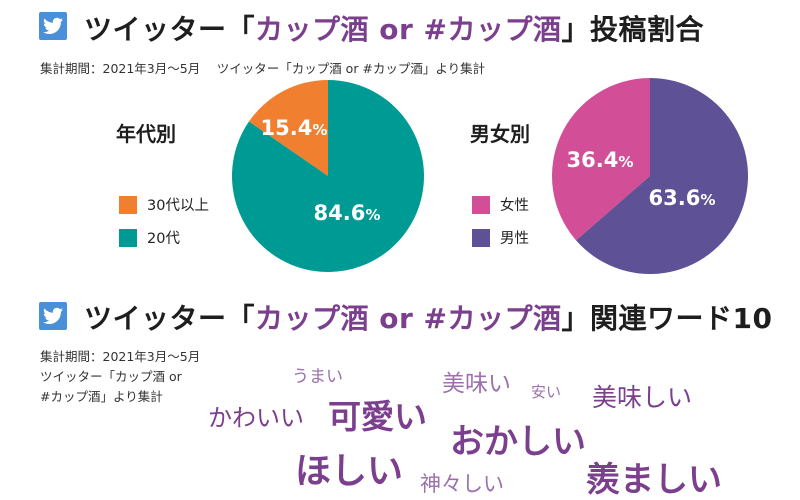  Describe the element at coordinates (476, 384) in the screenshot. I see `word-cloud-term: 美味い` at that location.